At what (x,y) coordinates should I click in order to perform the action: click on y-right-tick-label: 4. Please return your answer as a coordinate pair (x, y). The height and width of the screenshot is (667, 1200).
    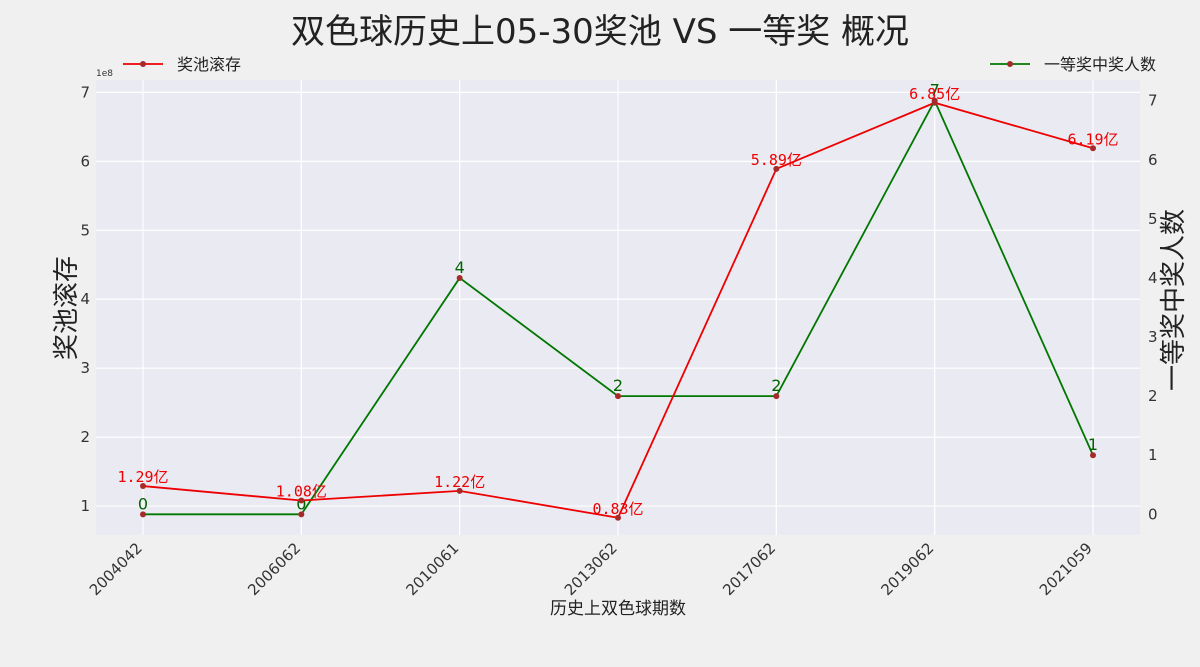
    Looking at the image, I should click on (1153, 278).